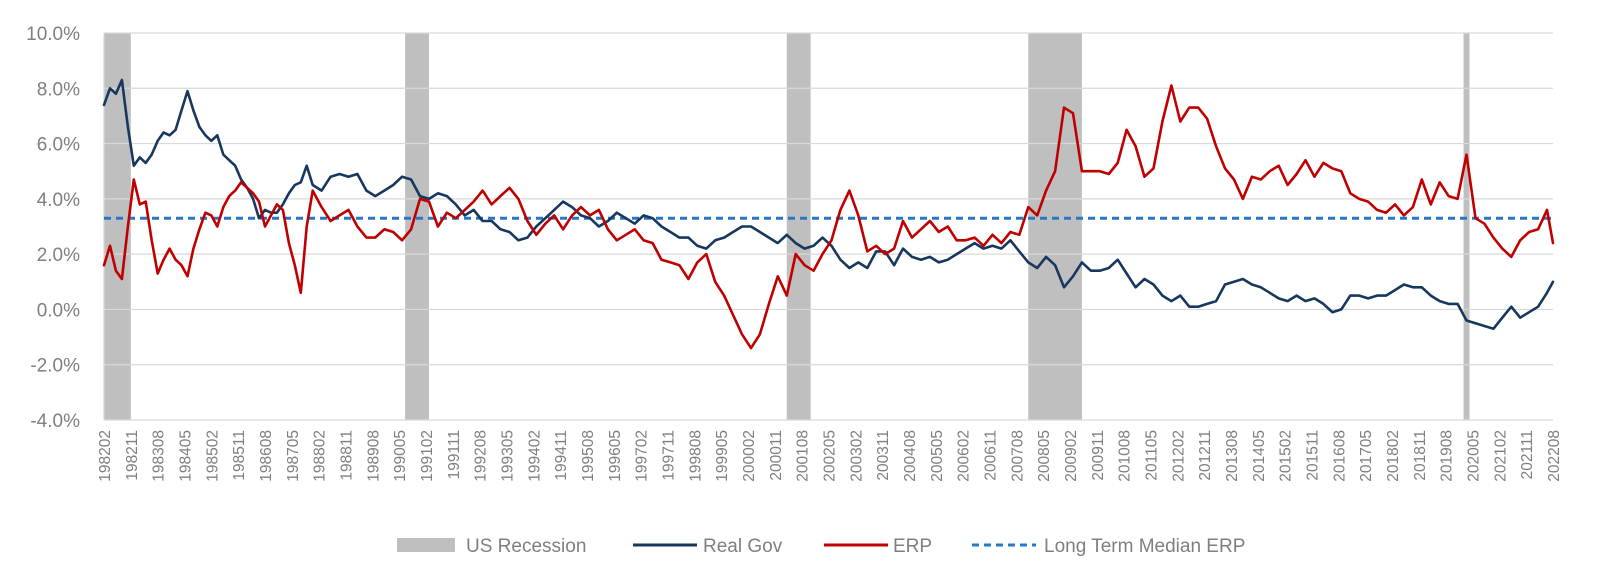 Image resolution: width=1600 pixels, height=569 pixels. I want to click on x-tick-label: 201105, so click(1152, 455).